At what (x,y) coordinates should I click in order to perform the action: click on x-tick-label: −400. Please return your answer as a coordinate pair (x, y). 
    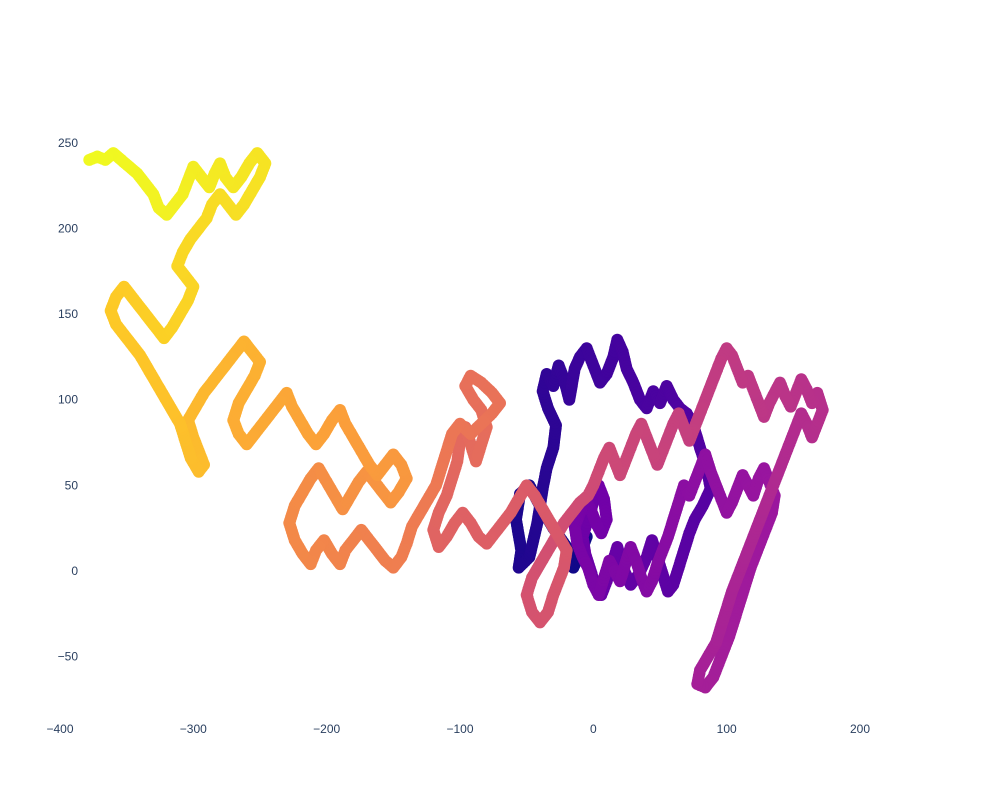
    Looking at the image, I should click on (59, 729).